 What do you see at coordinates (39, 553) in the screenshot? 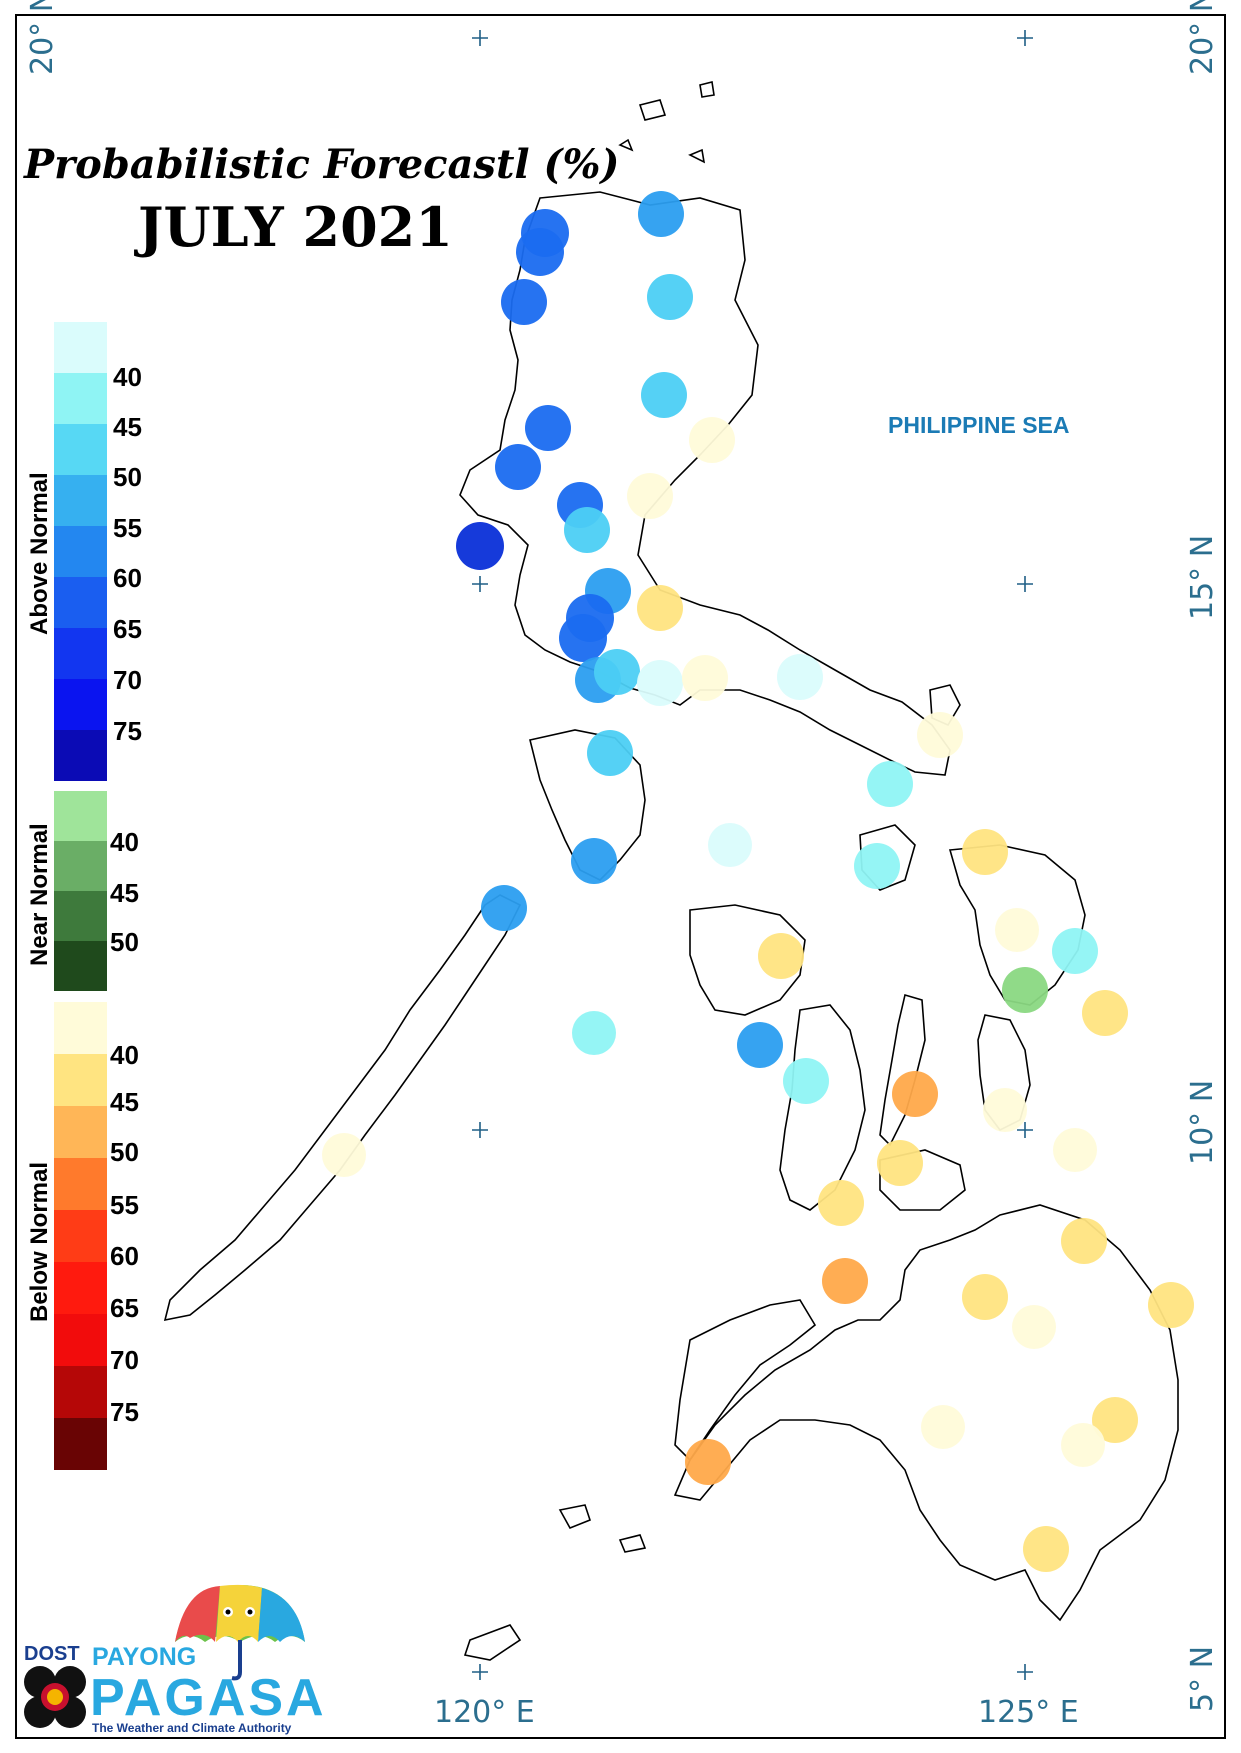
I see `legend-title-above: Above Normal` at bounding box center [39, 553].